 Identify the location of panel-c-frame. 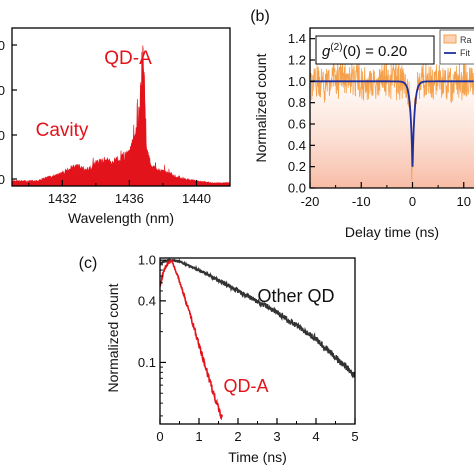
(257, 341).